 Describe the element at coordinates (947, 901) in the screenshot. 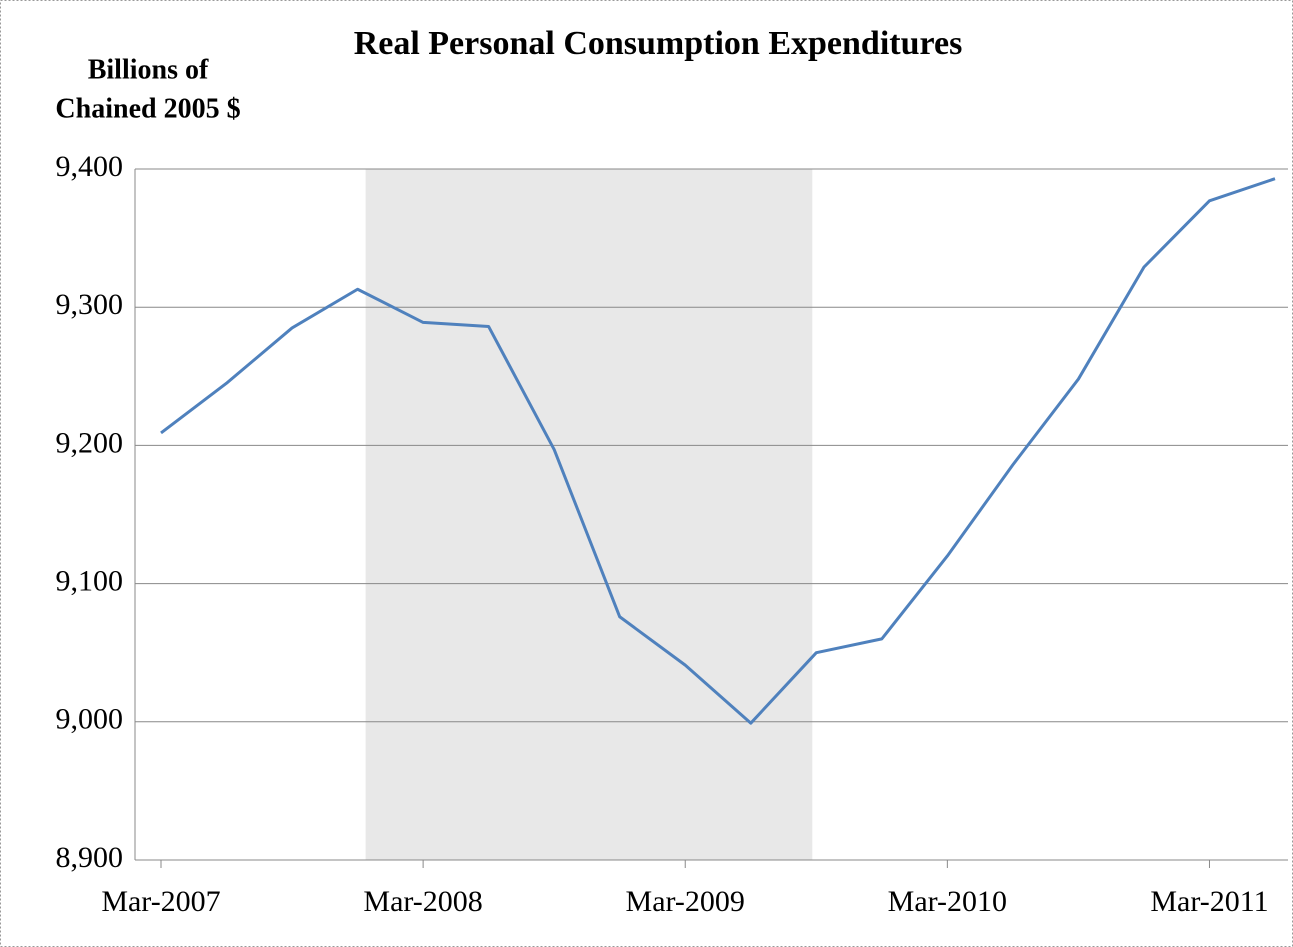

I see `x-tick-label: Mar-2010` at that location.